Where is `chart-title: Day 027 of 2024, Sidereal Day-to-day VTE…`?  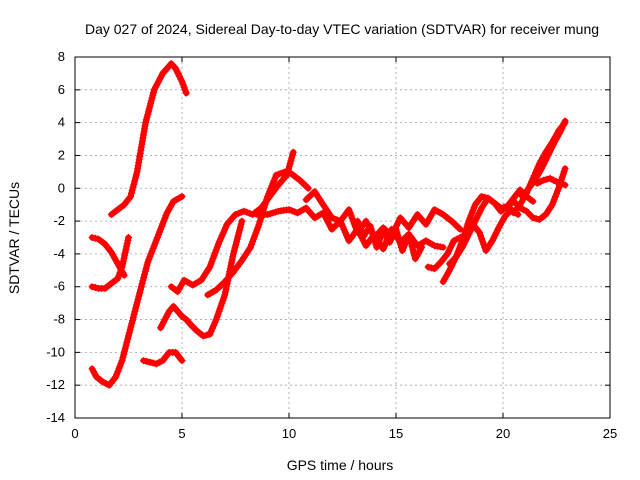
chart-title: Day 027 of 2024, Sidereal Day-to-day VTE… is located at coordinates (342, 29).